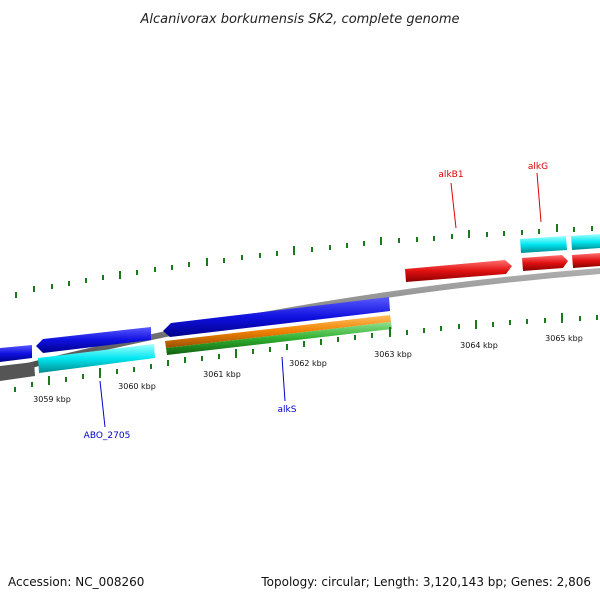 The width and height of the screenshot is (600, 600). I want to click on forward-cds-arrow-alkG, so click(545, 263).